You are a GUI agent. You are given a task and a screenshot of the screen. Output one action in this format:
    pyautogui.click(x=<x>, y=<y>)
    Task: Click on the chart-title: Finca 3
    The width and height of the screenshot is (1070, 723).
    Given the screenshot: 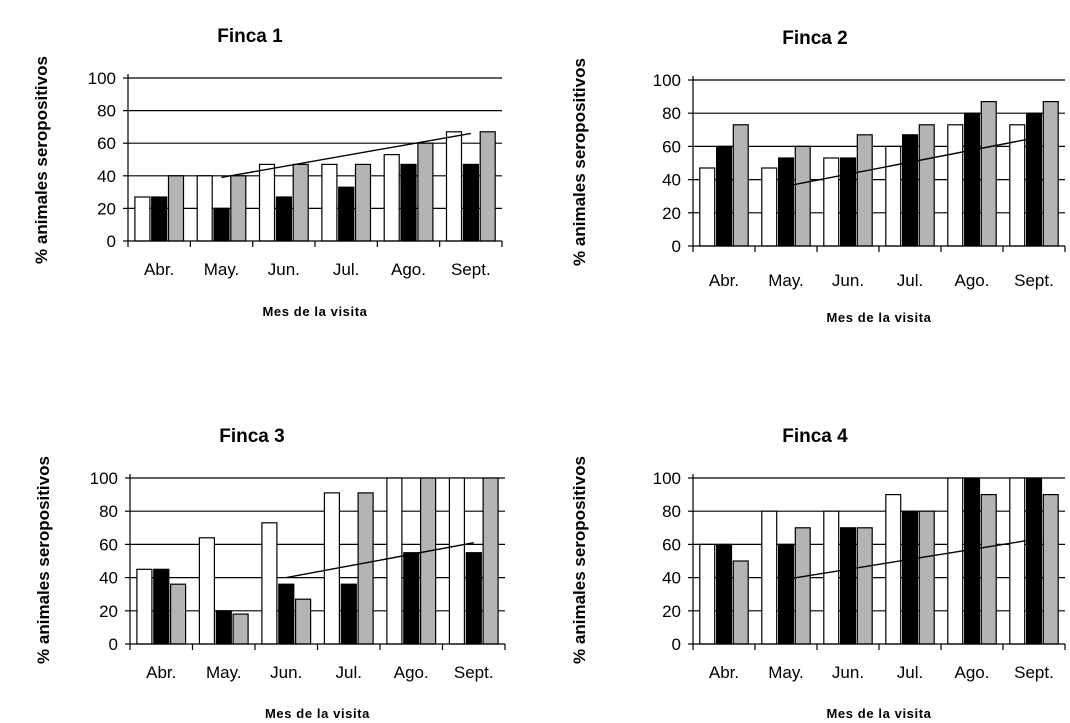 What is the action you would take?
    pyautogui.click(x=251, y=436)
    